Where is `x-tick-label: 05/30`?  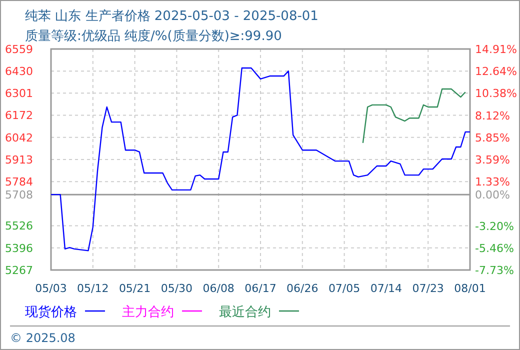 x-tick-label: 05/30 is located at coordinates (176, 288).